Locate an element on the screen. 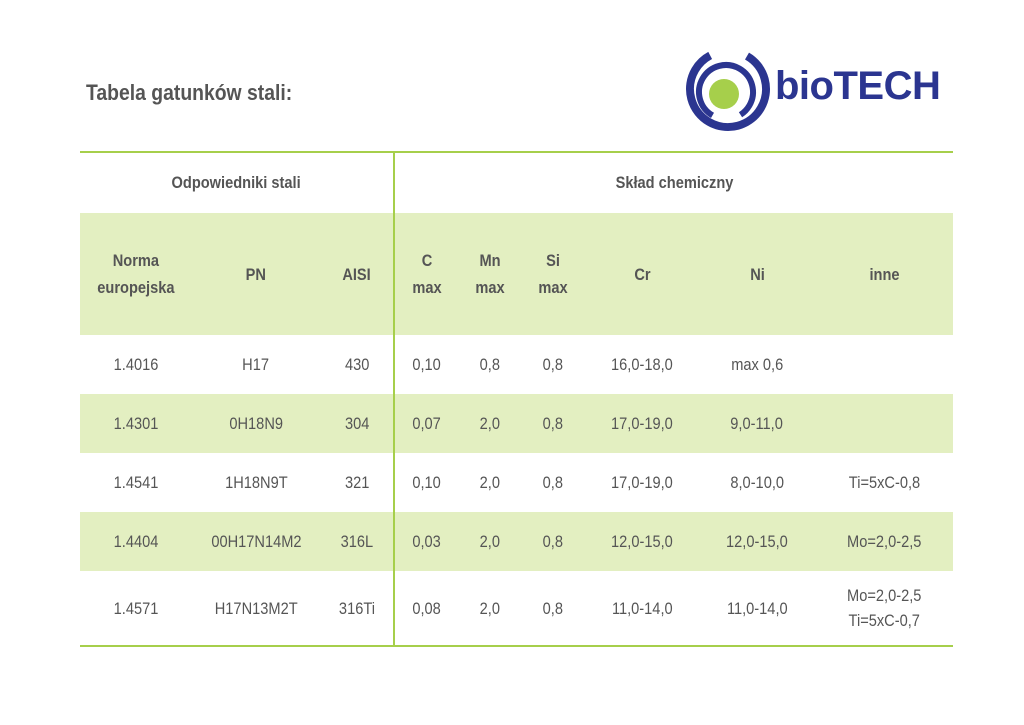  col-header-inne: inne is located at coordinates (884, 274).